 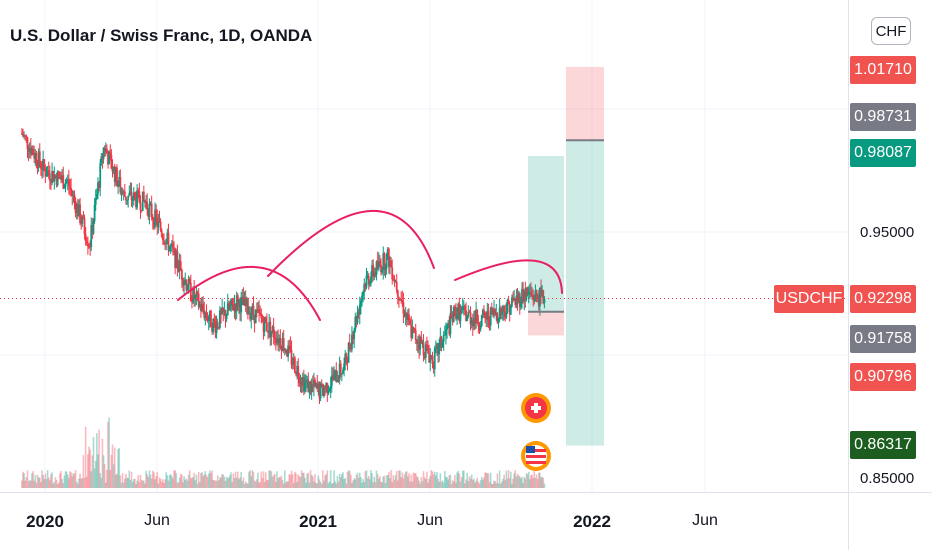 What do you see at coordinates (891, 31) in the screenshot?
I see `currency-button: CHF` at bounding box center [891, 31].